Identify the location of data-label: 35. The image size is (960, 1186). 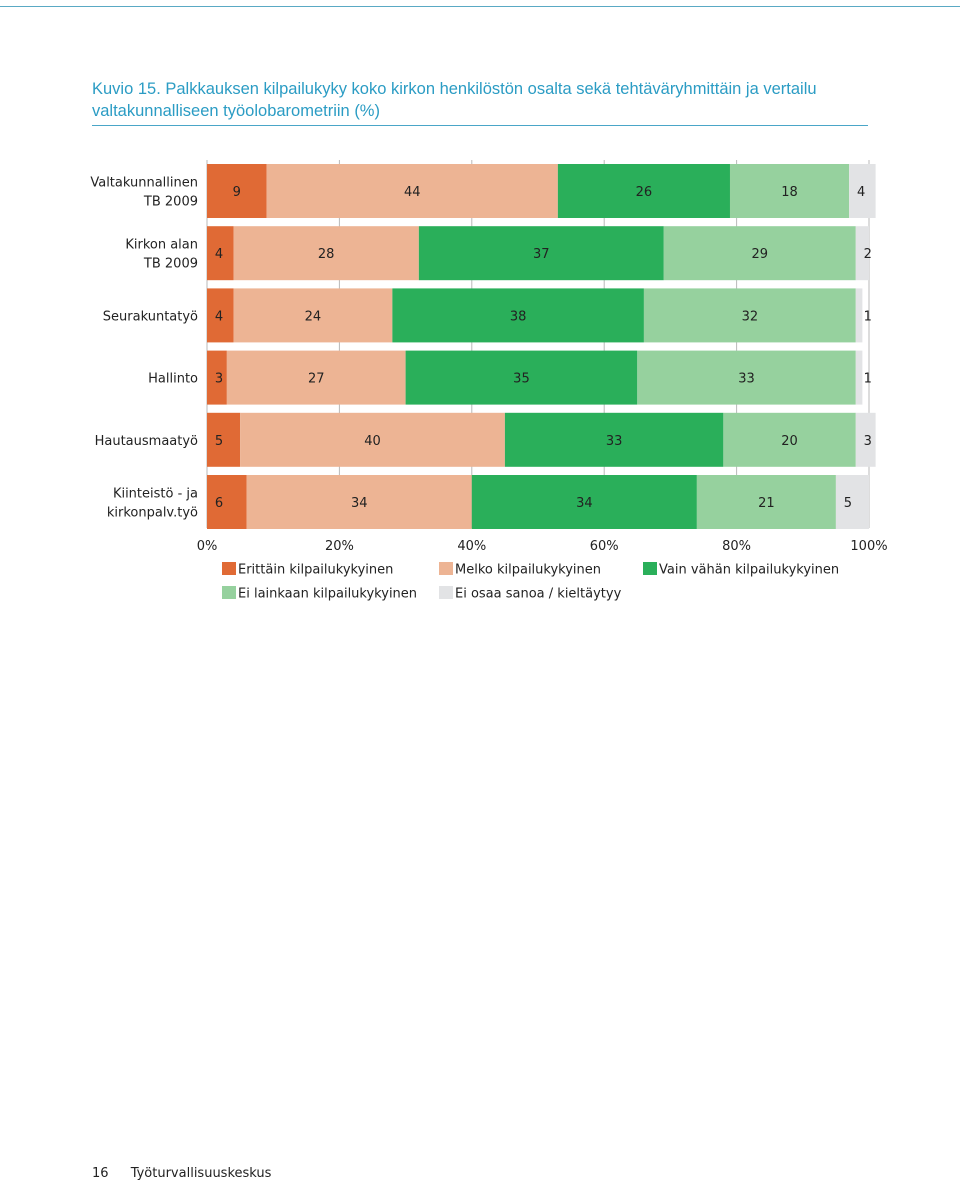
(521, 379).